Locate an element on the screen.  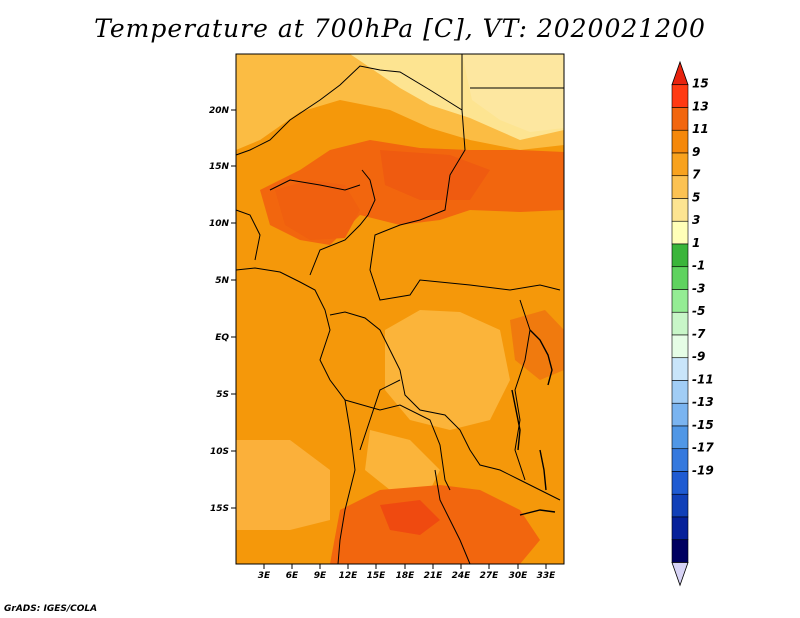
lon-label-24e: 24E is located at coordinates (462, 576).